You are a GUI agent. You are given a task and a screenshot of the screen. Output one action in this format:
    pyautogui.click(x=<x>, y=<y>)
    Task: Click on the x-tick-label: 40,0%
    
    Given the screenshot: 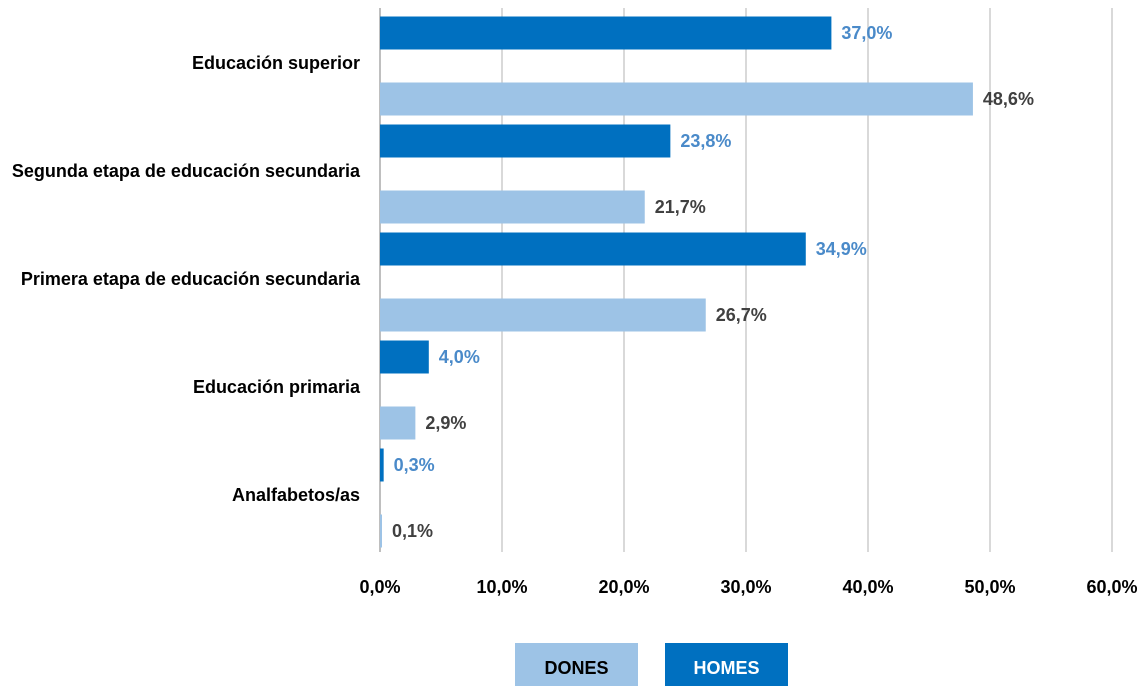 What is the action you would take?
    pyautogui.click(x=867, y=587)
    